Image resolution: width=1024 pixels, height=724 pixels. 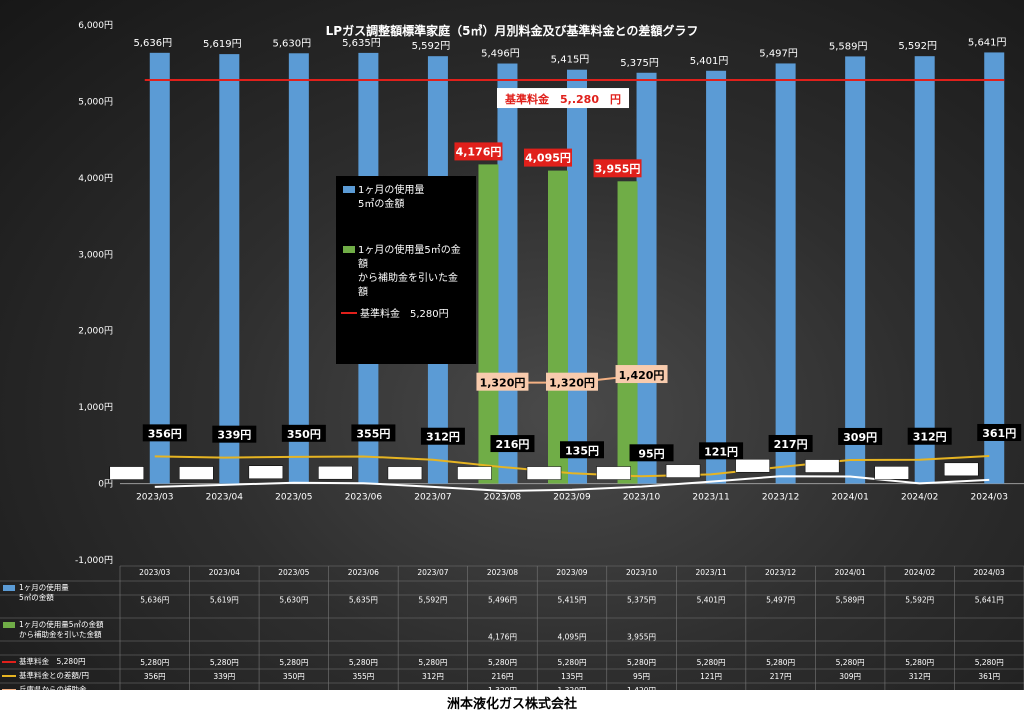 I want to click on table-cell-after_subsidy: 3,955円, so click(x=641, y=637).